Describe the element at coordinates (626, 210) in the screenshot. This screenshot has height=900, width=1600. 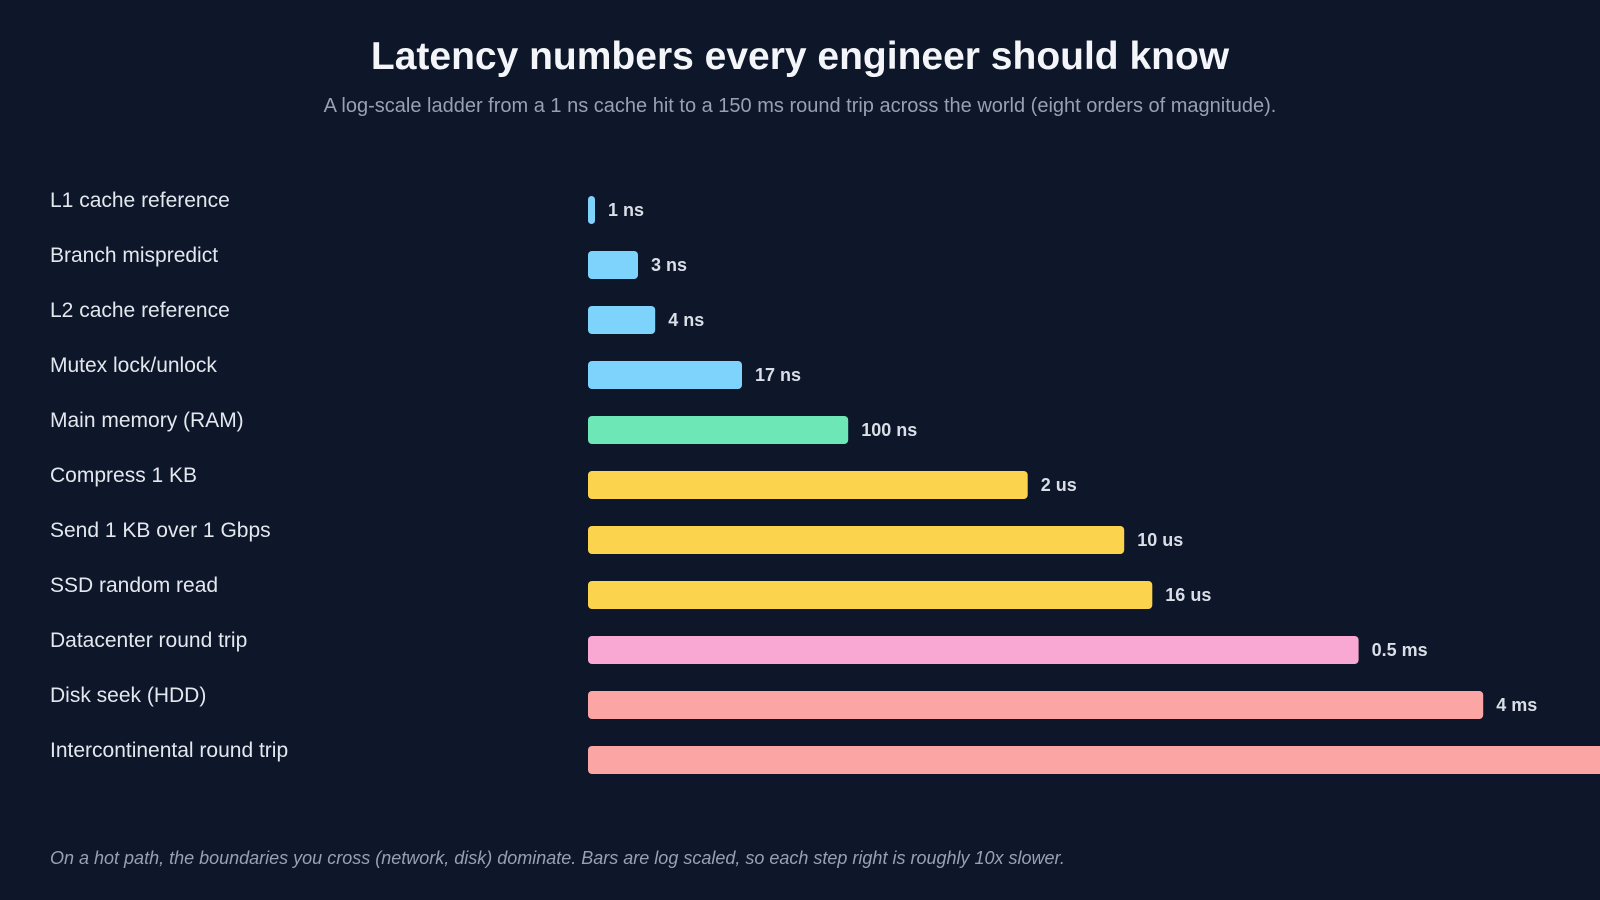
I see `value-label: 1 ns` at that location.